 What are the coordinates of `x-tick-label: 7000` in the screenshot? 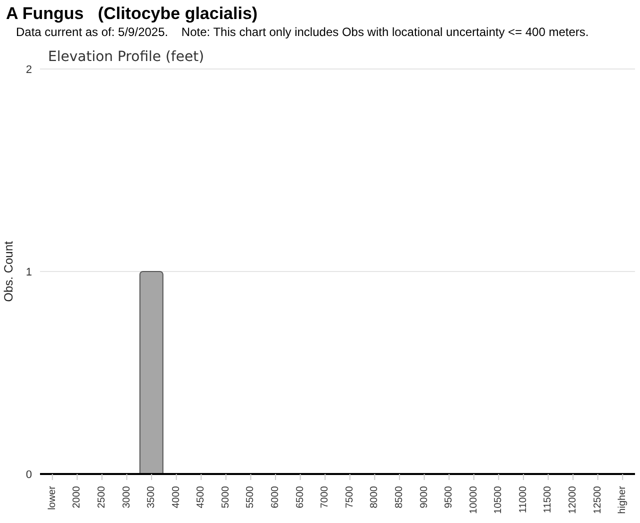 It's located at (325, 497).